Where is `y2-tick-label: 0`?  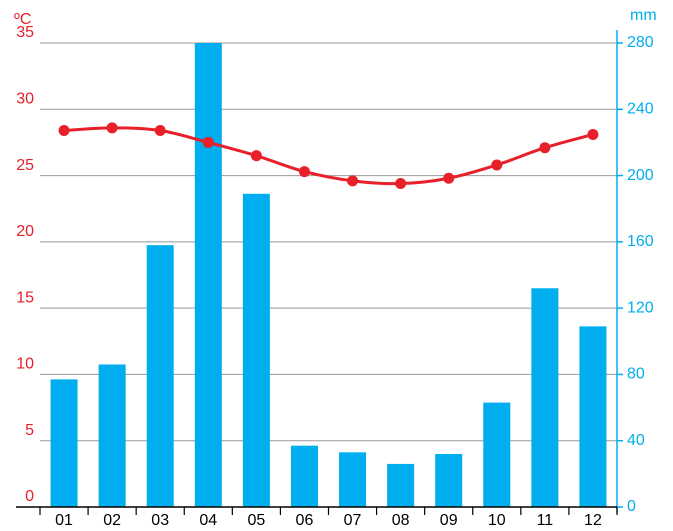
y2-tick-label: 0 is located at coordinates (631, 506).